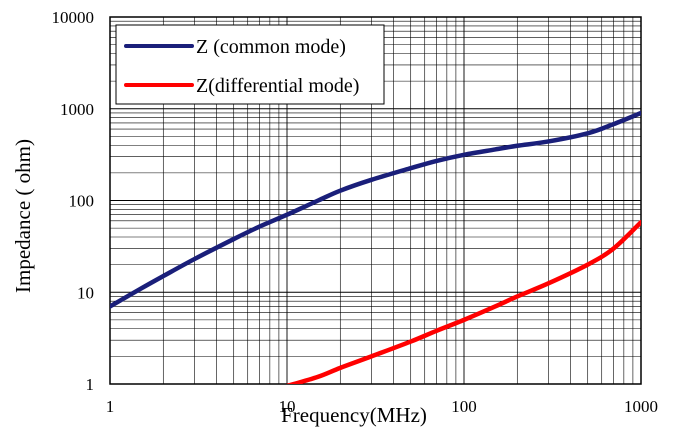 The height and width of the screenshot is (431, 679). What do you see at coordinates (277, 86) in the screenshot?
I see `legend-label-differential-mode: Z(differential mode)` at bounding box center [277, 86].